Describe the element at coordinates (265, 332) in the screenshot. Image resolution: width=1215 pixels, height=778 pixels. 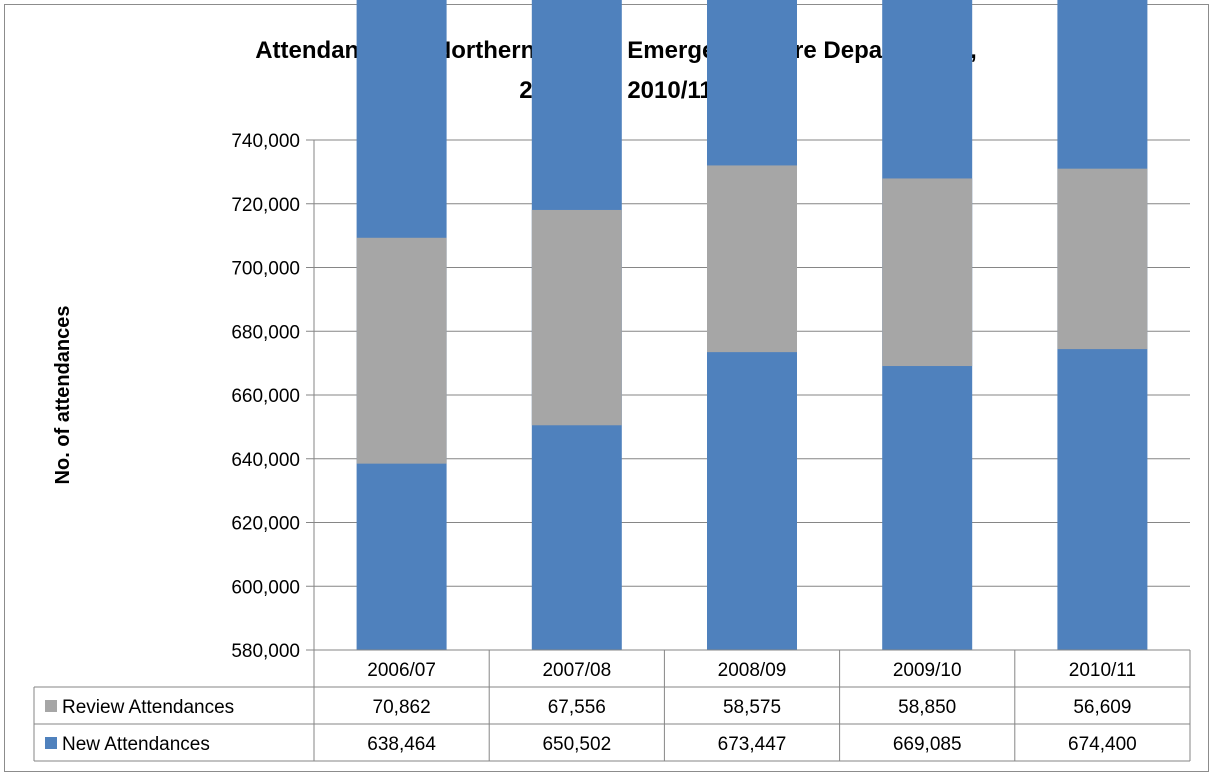
I see `y-tick-label: 680,000` at that location.